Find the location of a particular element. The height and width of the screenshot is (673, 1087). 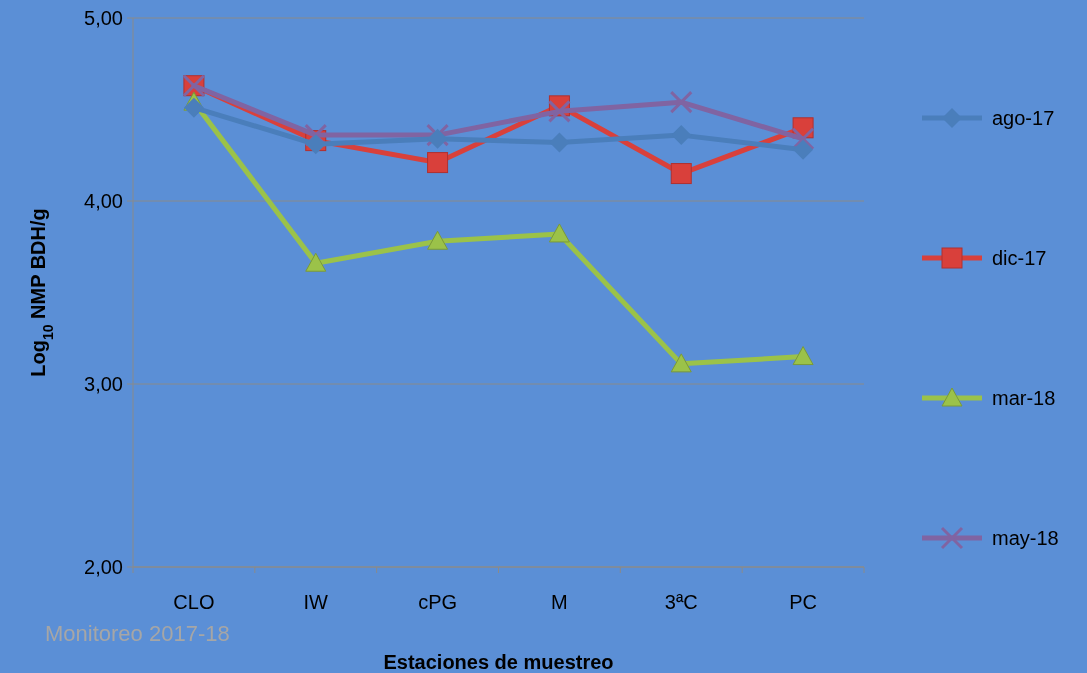

x-tick-label: IW is located at coordinates (316, 602).